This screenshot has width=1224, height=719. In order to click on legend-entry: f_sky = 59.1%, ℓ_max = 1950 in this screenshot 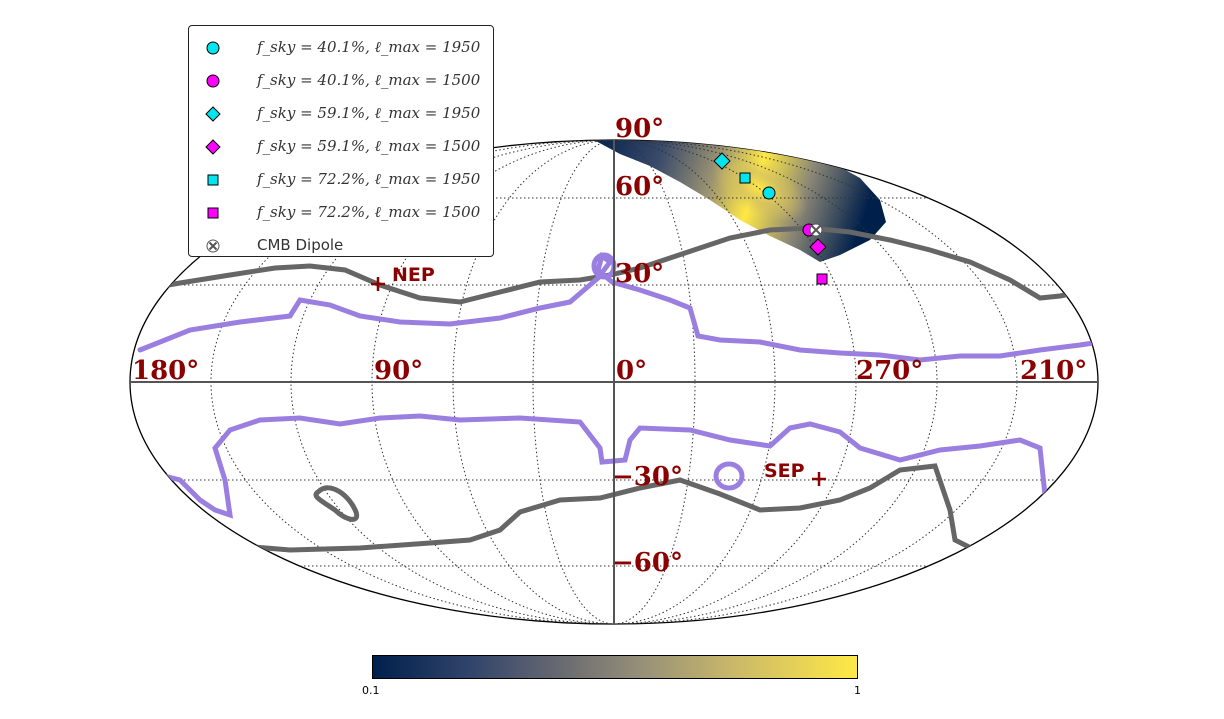, I will do `click(341, 112)`.